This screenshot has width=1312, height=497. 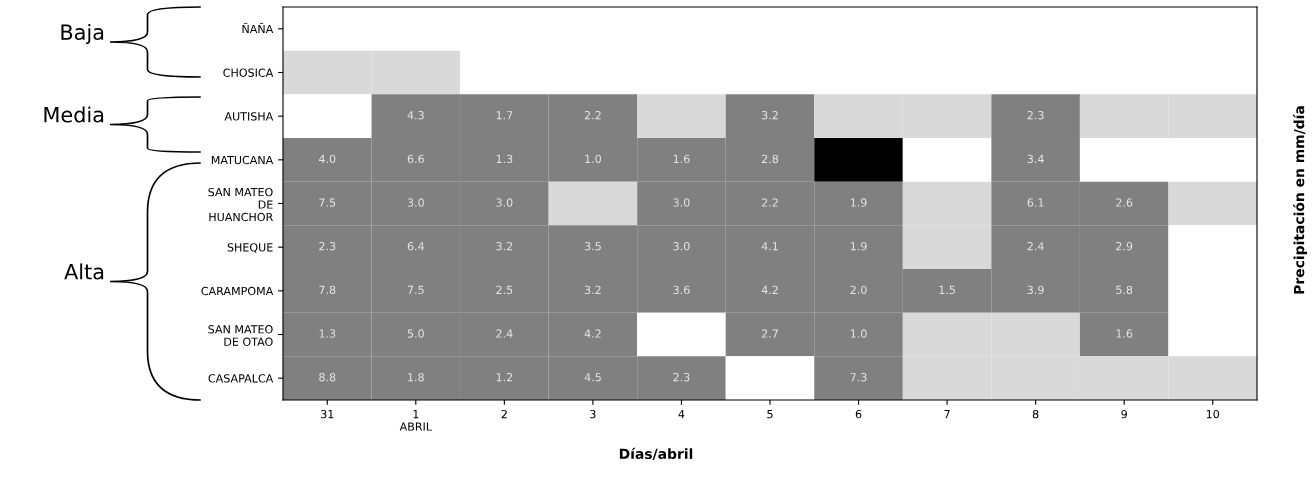 What do you see at coordinates (1213, 414) in the screenshot?
I see `x-tick-label: 10` at bounding box center [1213, 414].